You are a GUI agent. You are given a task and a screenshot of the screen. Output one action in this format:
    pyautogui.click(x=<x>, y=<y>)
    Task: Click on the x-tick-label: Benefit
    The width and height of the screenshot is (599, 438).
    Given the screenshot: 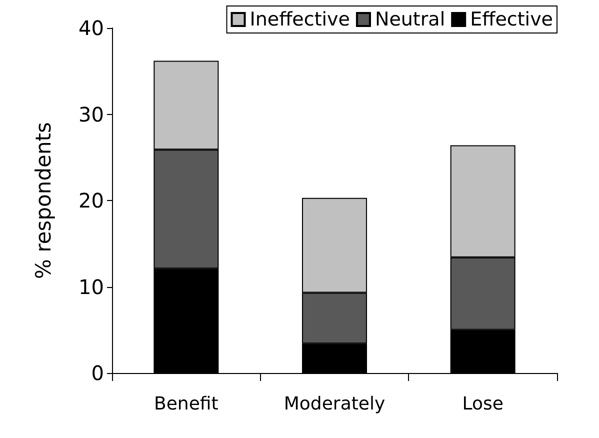 What is the action you would take?
    pyautogui.click(x=186, y=404)
    